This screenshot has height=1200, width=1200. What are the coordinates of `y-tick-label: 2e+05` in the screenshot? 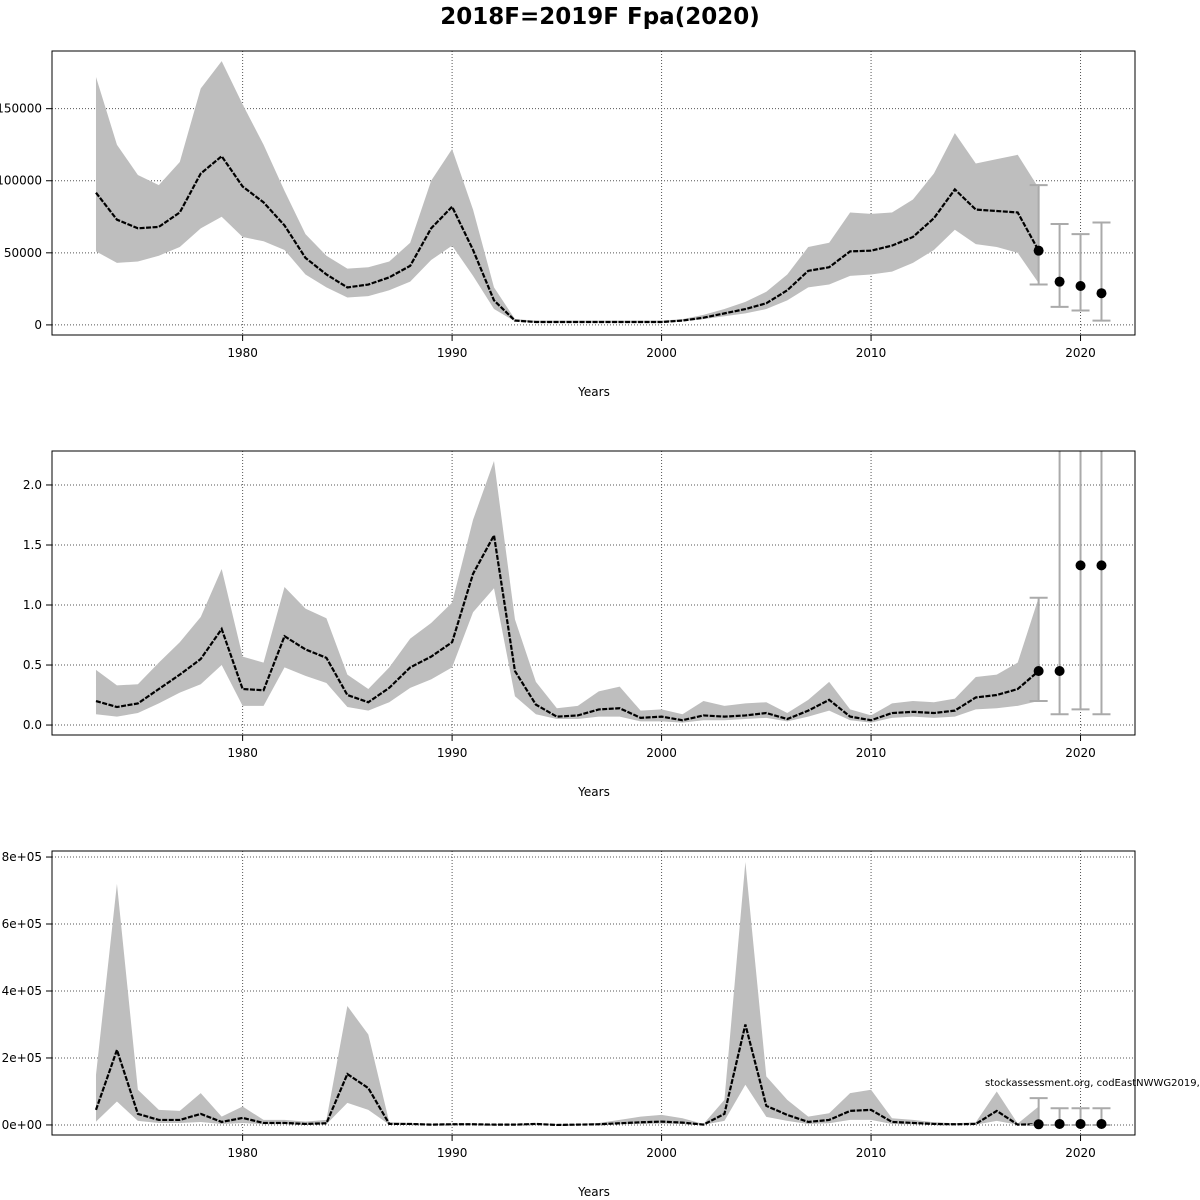 It's located at (22, 1058).